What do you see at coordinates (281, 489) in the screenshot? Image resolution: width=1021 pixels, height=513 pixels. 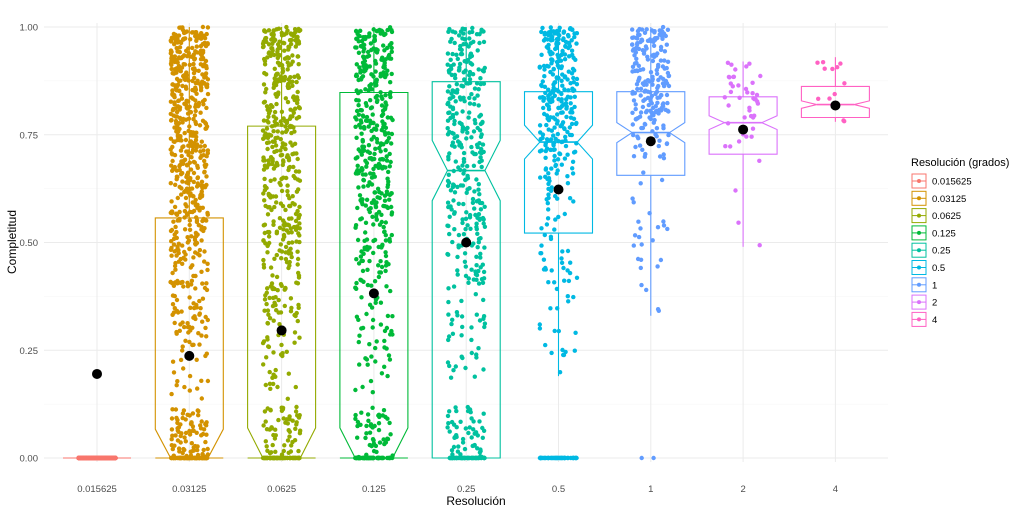 I see `x-tick-label: 0.0625` at bounding box center [281, 489].